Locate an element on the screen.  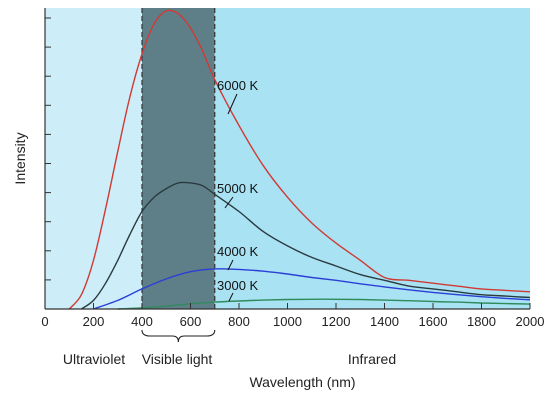
x-tick-label: 1600 is located at coordinates (433, 321).